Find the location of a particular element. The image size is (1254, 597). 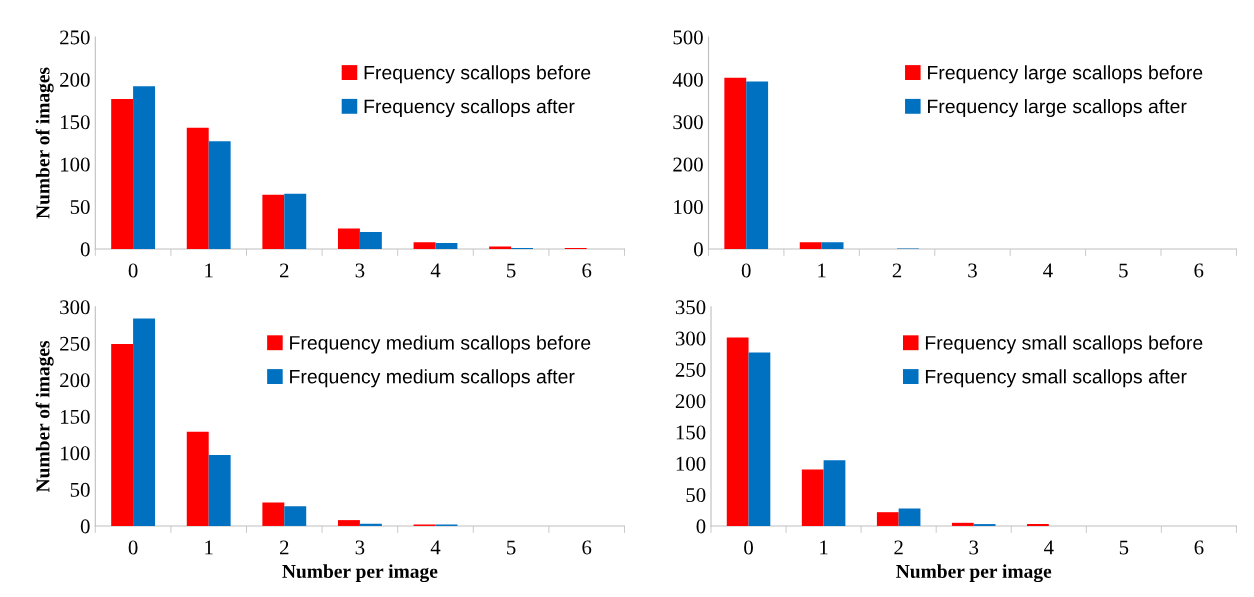

legend-label: Frequency scallops after is located at coordinates (469, 108).